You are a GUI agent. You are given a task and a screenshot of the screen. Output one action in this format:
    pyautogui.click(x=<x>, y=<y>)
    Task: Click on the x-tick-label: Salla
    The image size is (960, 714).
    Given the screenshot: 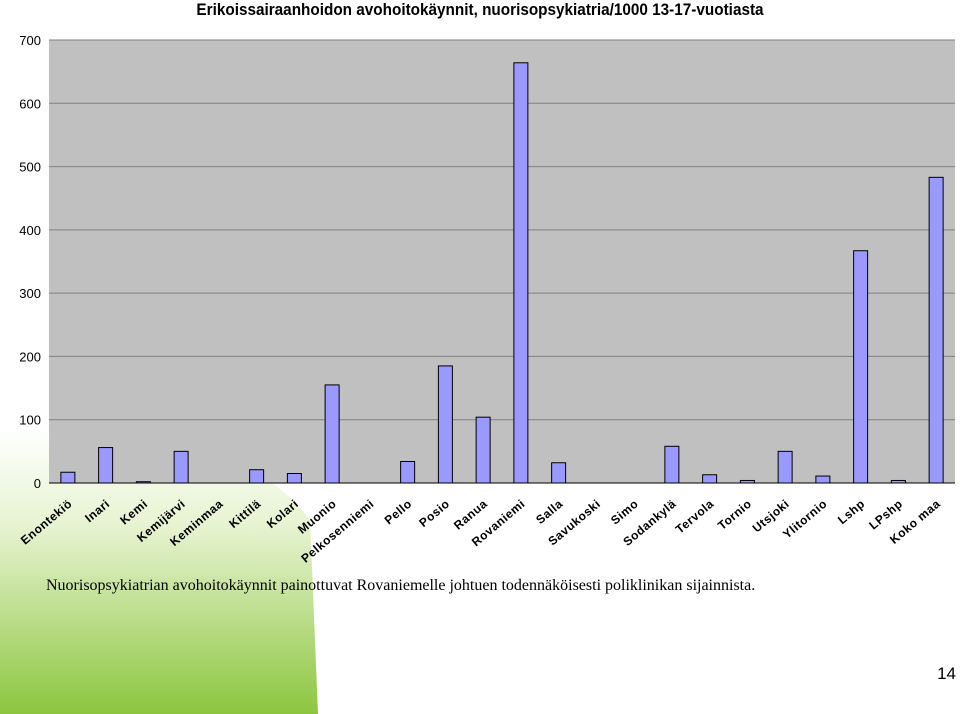 What is the action you would take?
    pyautogui.click(x=549, y=512)
    